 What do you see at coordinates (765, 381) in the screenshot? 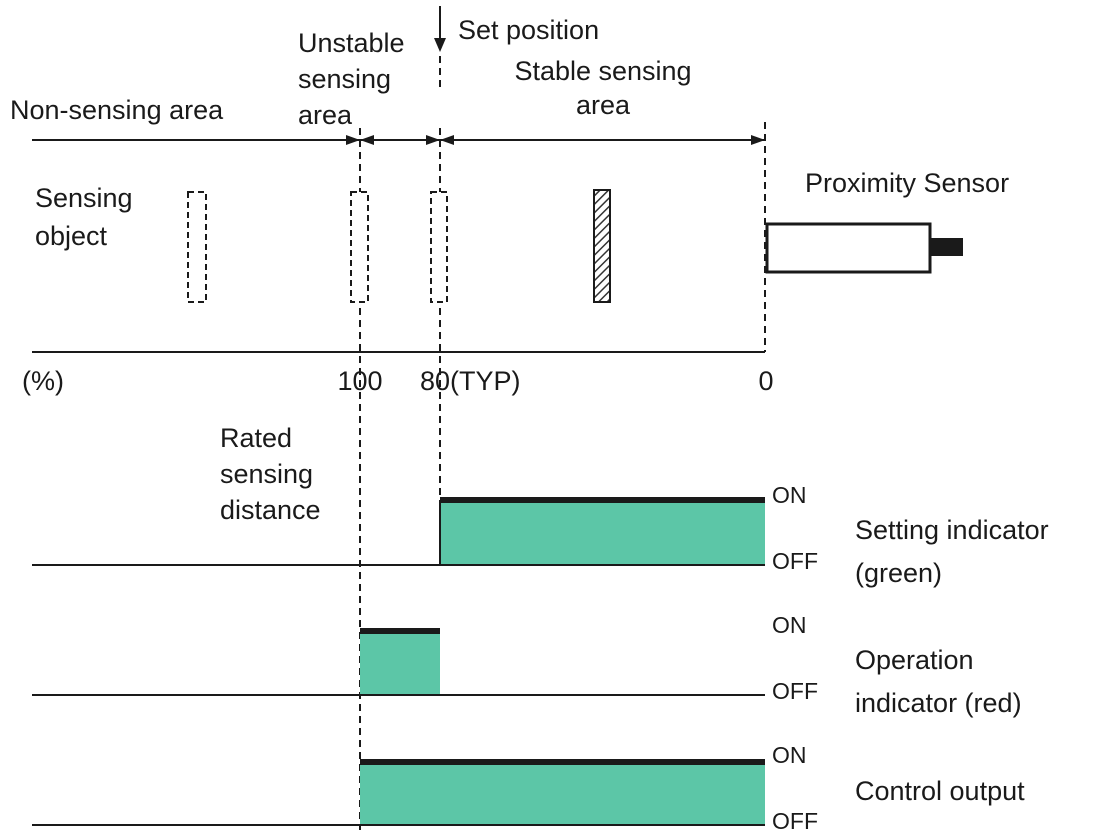
I see `axis-label: 0` at bounding box center [765, 381].